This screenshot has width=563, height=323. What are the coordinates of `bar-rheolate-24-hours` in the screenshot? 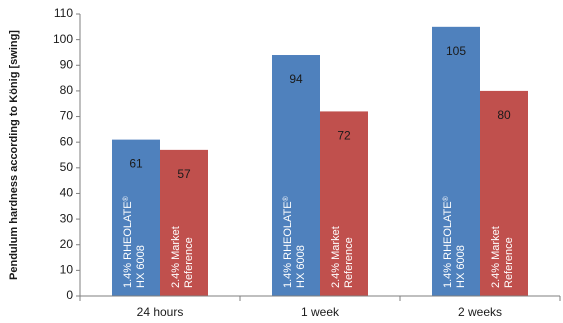 It's located at (136, 217).